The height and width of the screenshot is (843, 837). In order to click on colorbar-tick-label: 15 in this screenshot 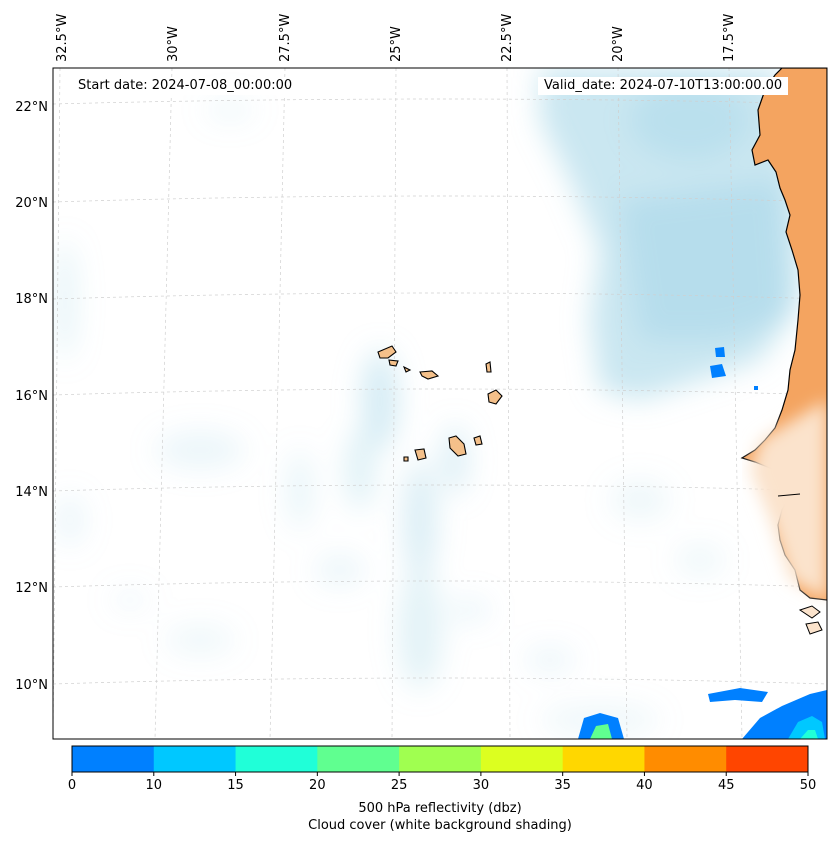, I will do `click(235, 785)`.